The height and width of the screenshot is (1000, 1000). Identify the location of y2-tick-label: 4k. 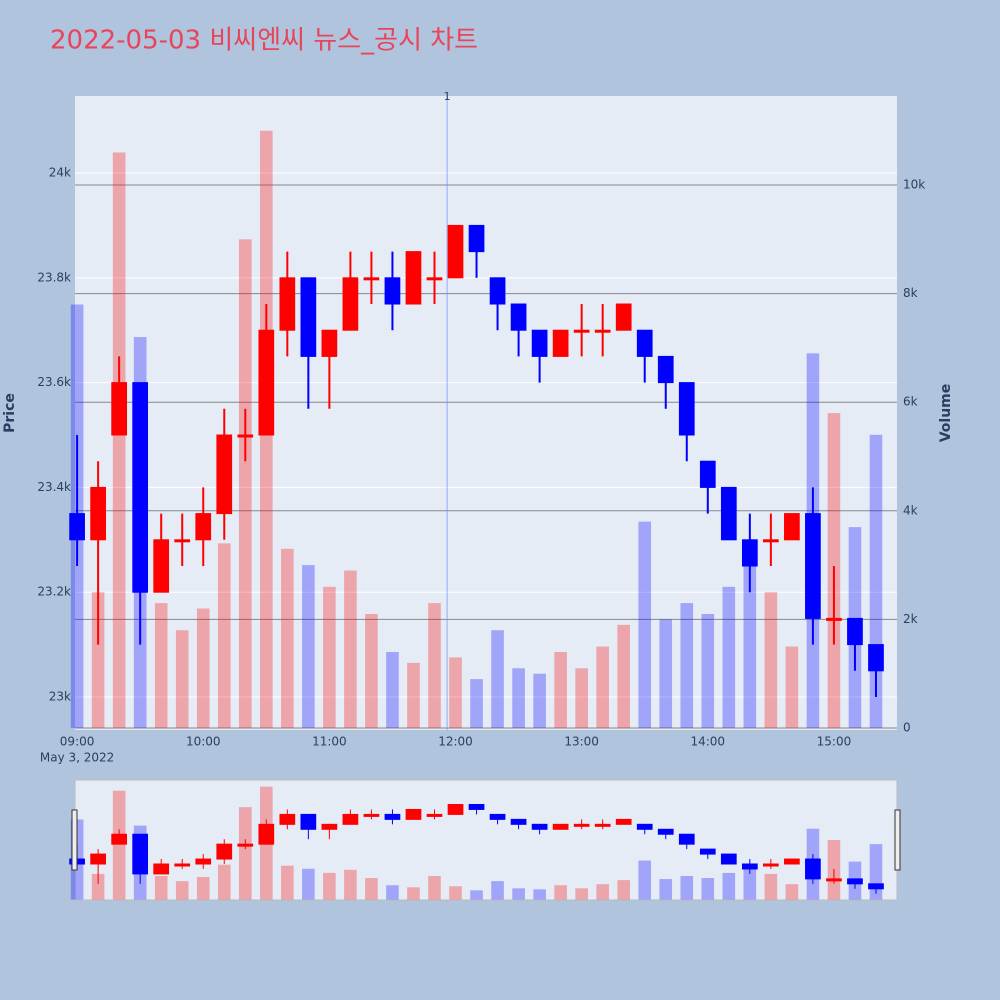
(910, 510).